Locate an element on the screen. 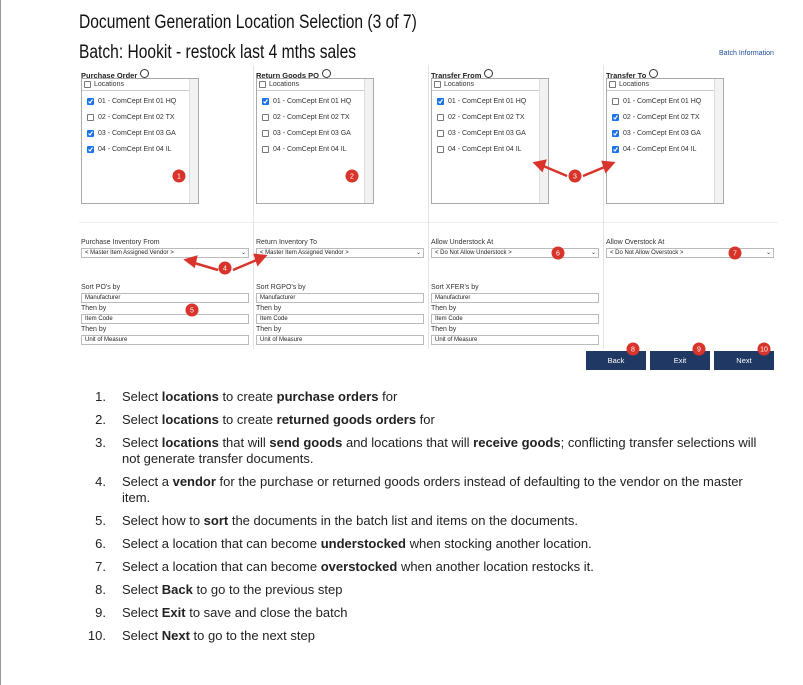 This screenshot has width=803, height=685. column-title: Purchase Order is located at coordinates (115, 74).